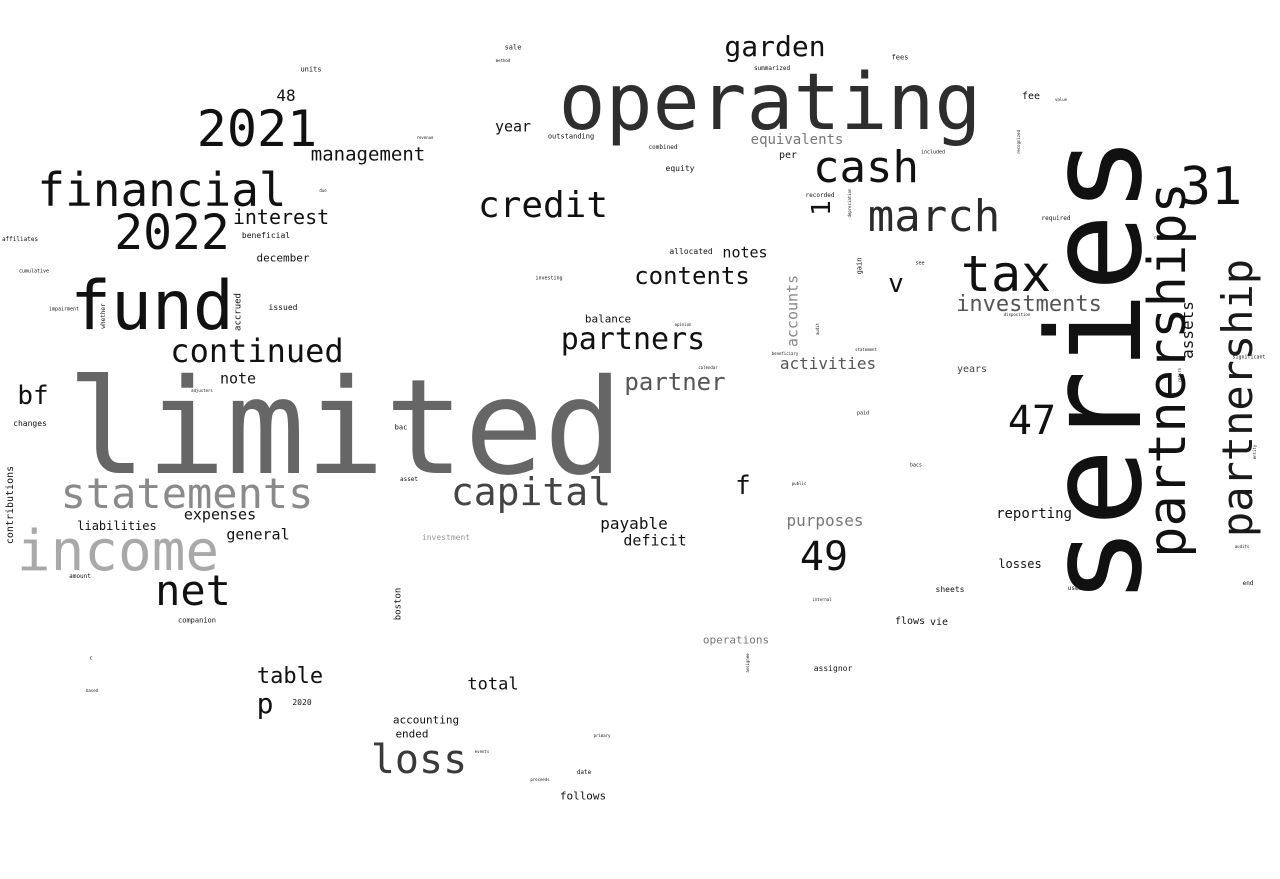 The width and height of the screenshot is (1280, 879). What do you see at coordinates (824, 557) in the screenshot?
I see `word-49: 49` at bounding box center [824, 557].